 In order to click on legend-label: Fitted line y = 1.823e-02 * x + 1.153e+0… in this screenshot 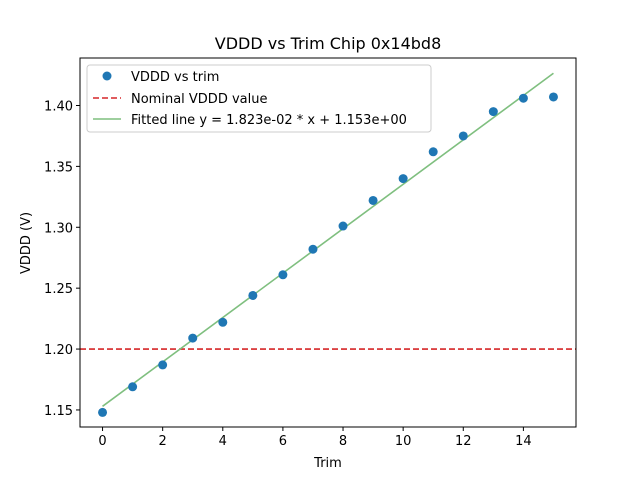, I will do `click(269, 120)`.